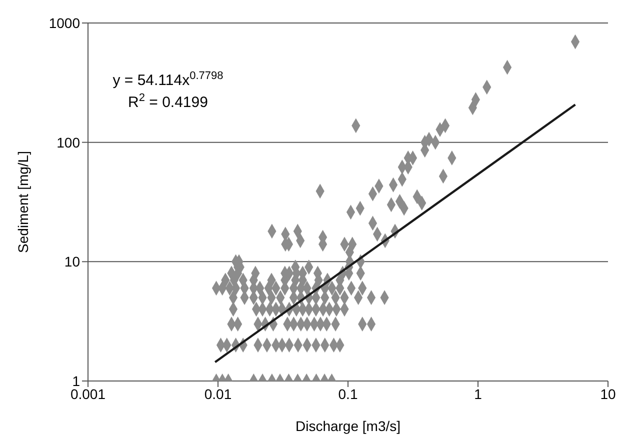 The width and height of the screenshot is (636, 447). What do you see at coordinates (22, 202) in the screenshot?
I see `y-axis-title: Sediment [mg/L]` at bounding box center [22, 202].